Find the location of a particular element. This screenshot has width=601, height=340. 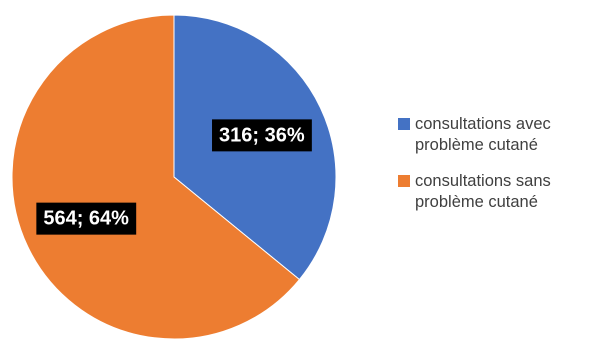

legend-swatch-sans is located at coordinates (404, 181).